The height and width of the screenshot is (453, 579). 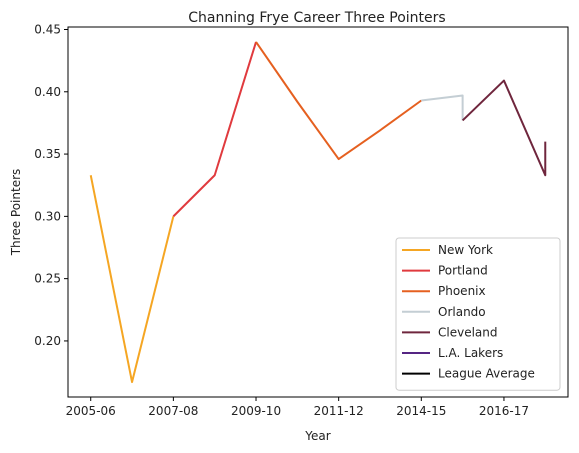 I want to click on x-tick-label: 2007-08, so click(x=173, y=411).